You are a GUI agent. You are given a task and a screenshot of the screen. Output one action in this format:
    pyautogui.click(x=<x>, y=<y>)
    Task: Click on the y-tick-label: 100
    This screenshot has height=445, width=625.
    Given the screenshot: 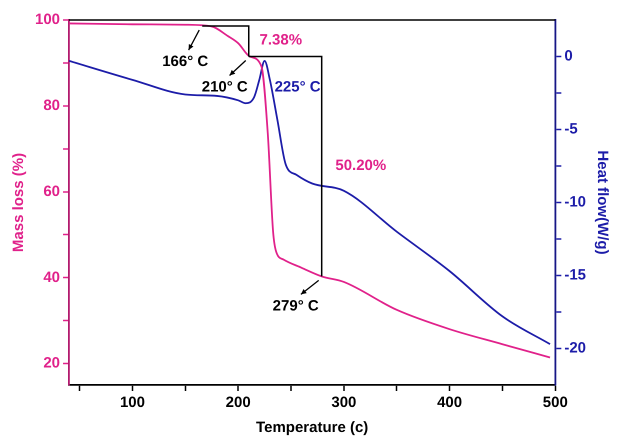 What is the action you would take?
    pyautogui.click(x=47, y=19)
    